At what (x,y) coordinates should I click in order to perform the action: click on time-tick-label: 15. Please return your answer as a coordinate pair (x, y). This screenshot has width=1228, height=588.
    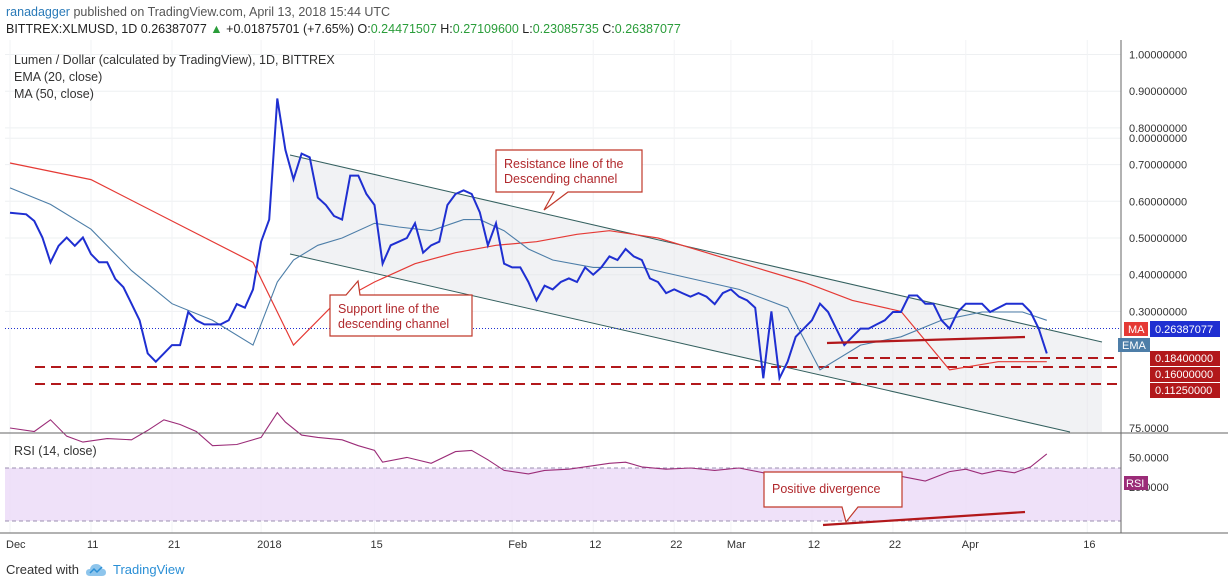
    Looking at the image, I should click on (377, 545).